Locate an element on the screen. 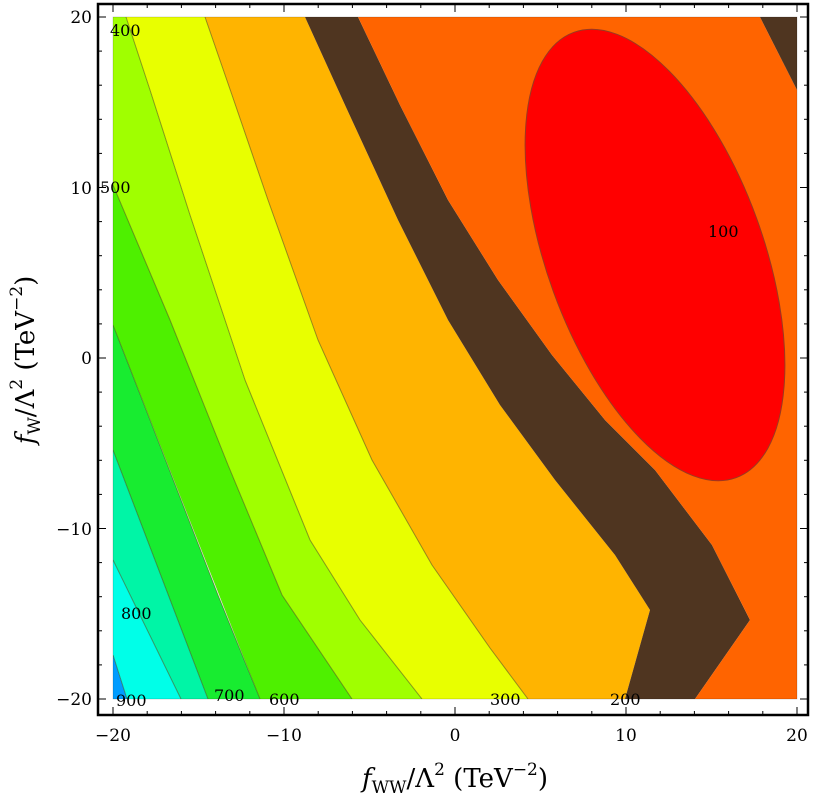  x-axis-title-close: ) is located at coordinates (543, 779).